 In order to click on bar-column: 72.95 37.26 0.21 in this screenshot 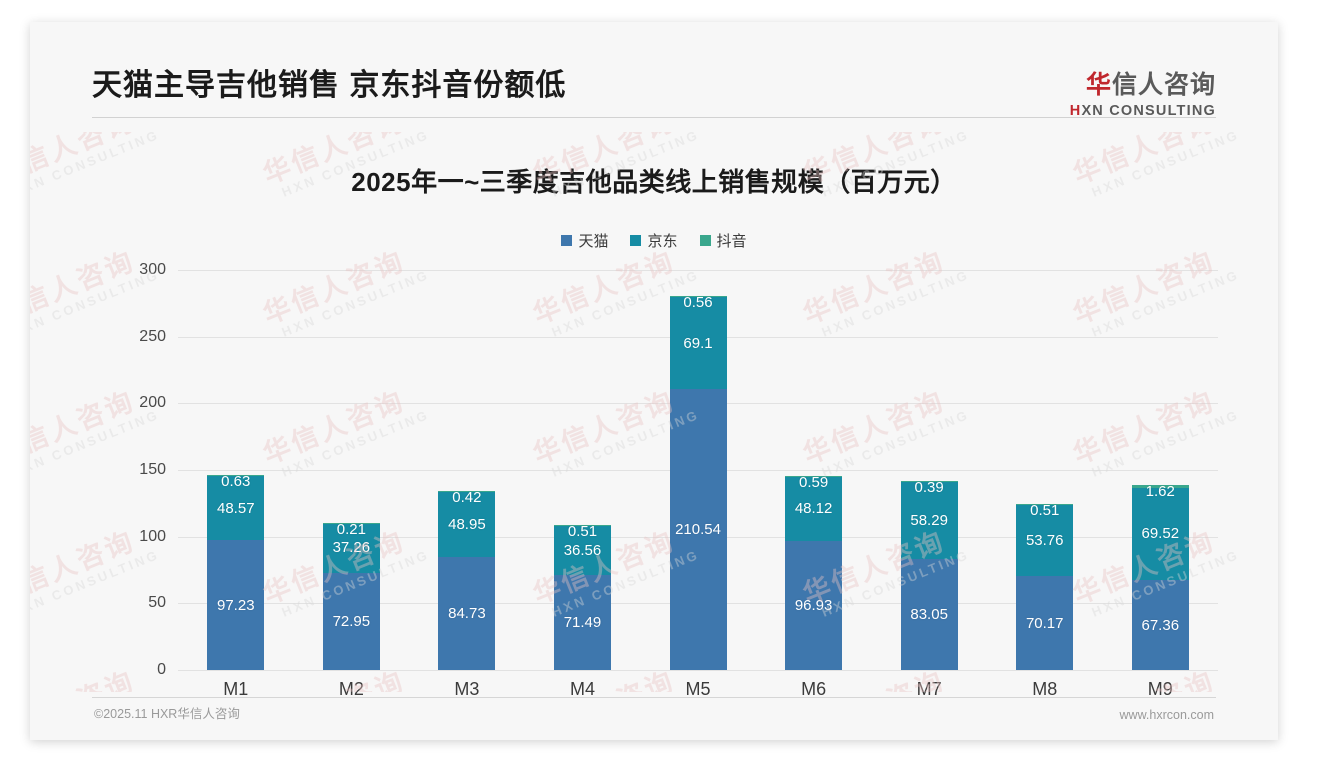, I will do `click(352, 470)`.